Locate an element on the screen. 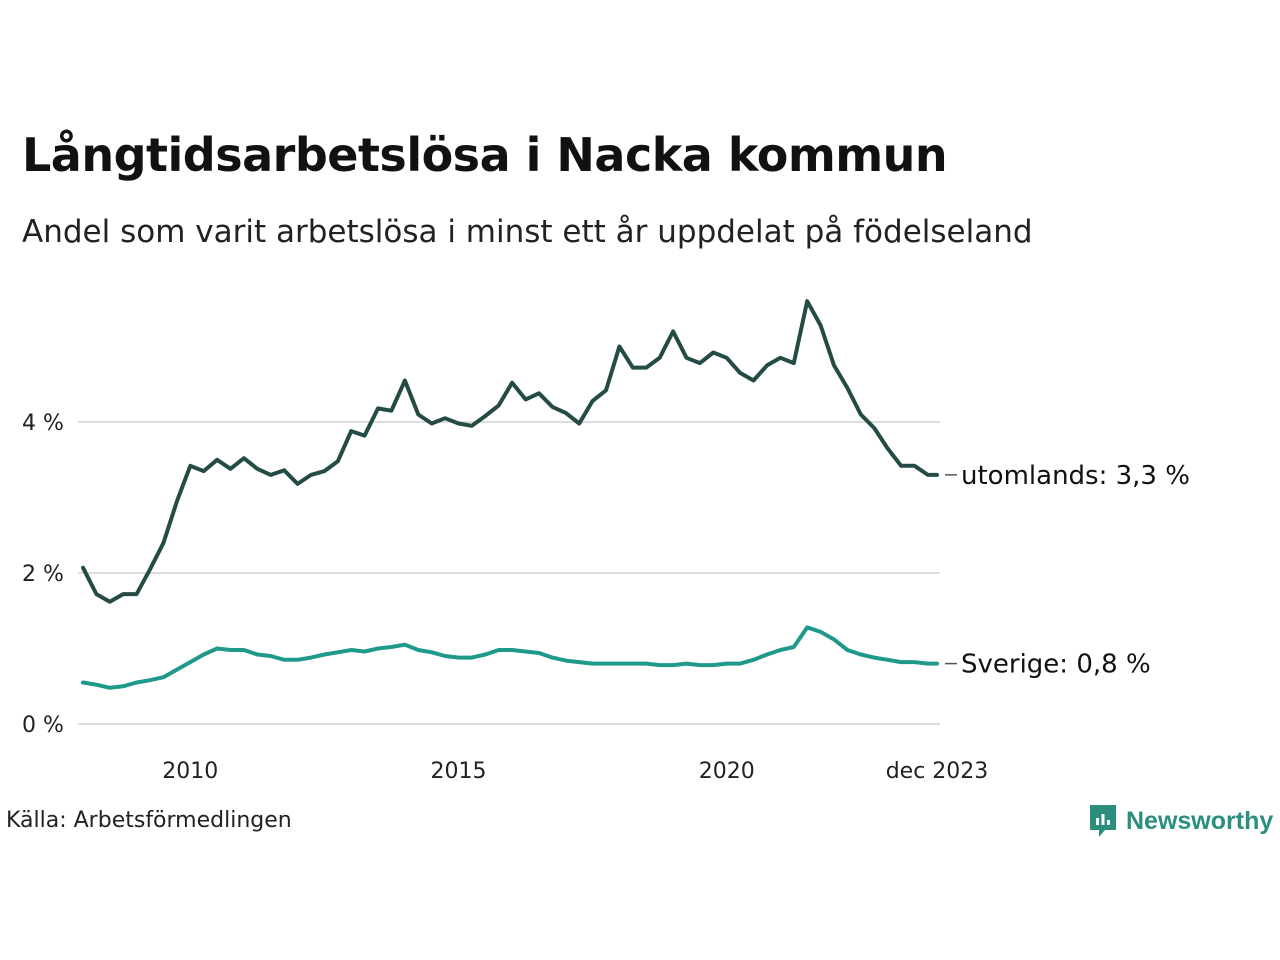 The height and width of the screenshot is (960, 1280). brand-logo: Newsworthy is located at coordinates (1180, 821).